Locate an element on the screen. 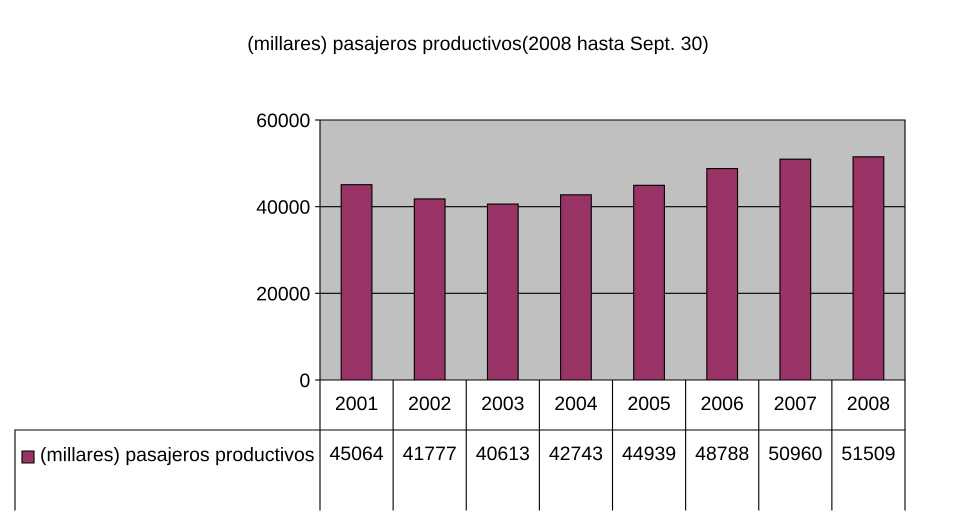 This screenshot has height=523, width=956. x-tick-label: 2001 is located at coordinates (357, 403).